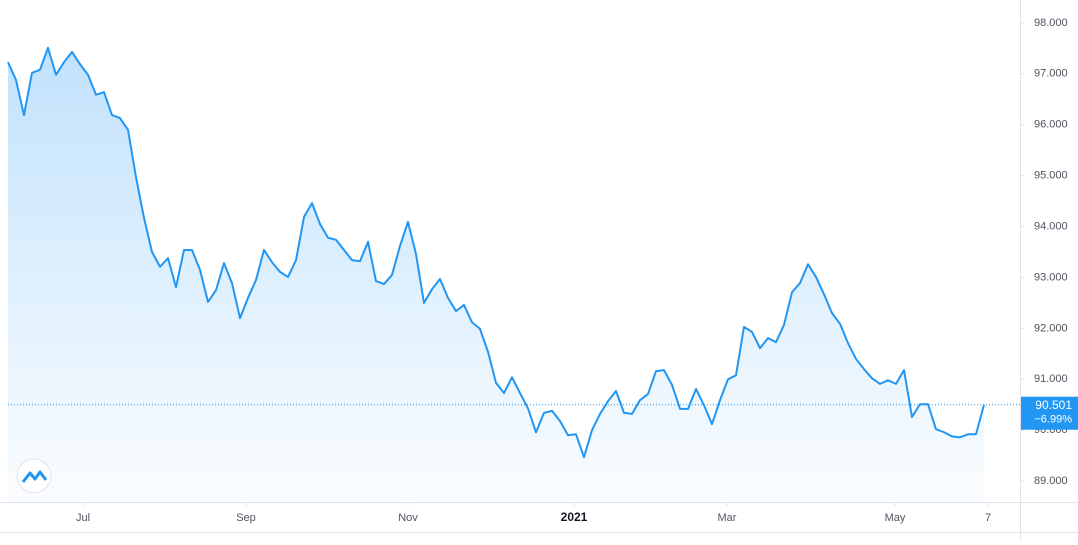 This screenshot has height=545, width=1078. I want to click on x-tick-label: 2021, so click(574, 517).